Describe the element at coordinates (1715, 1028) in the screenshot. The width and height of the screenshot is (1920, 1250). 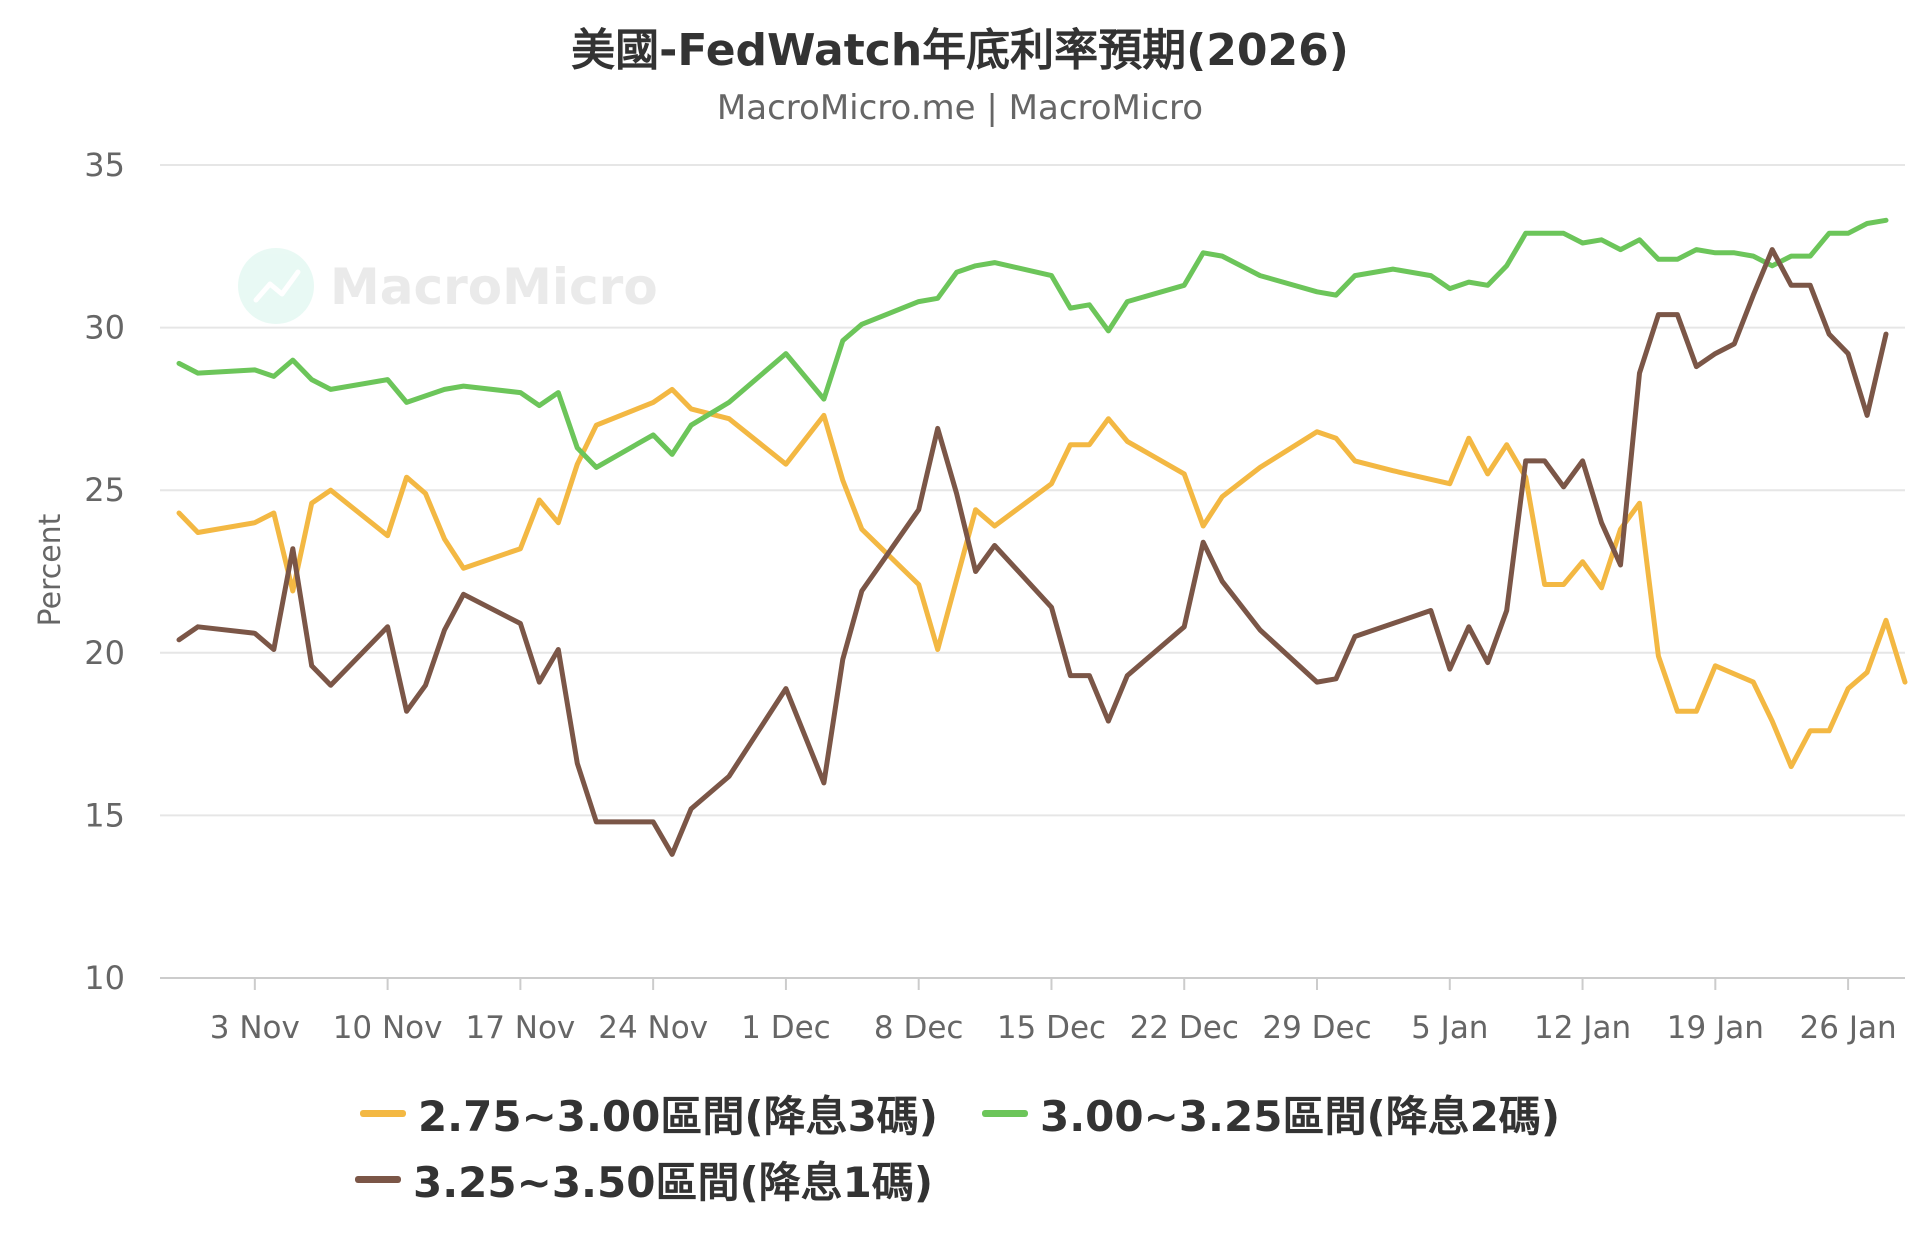
I see `x-tick-label: 19 Jan` at that location.